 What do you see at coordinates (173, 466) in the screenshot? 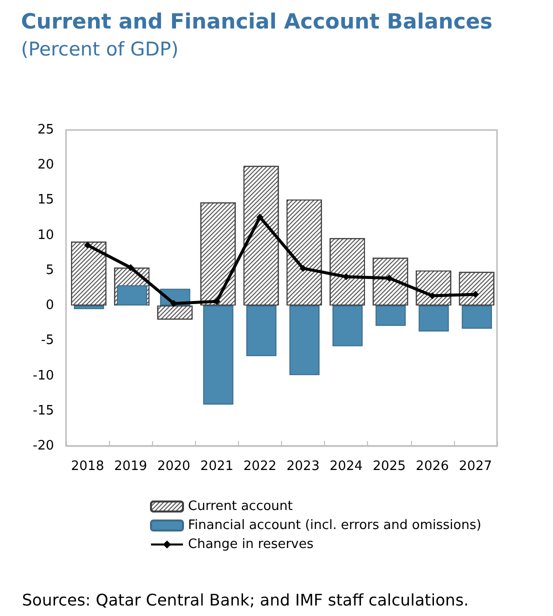
I see `x-tick-label: 2020` at bounding box center [173, 466].